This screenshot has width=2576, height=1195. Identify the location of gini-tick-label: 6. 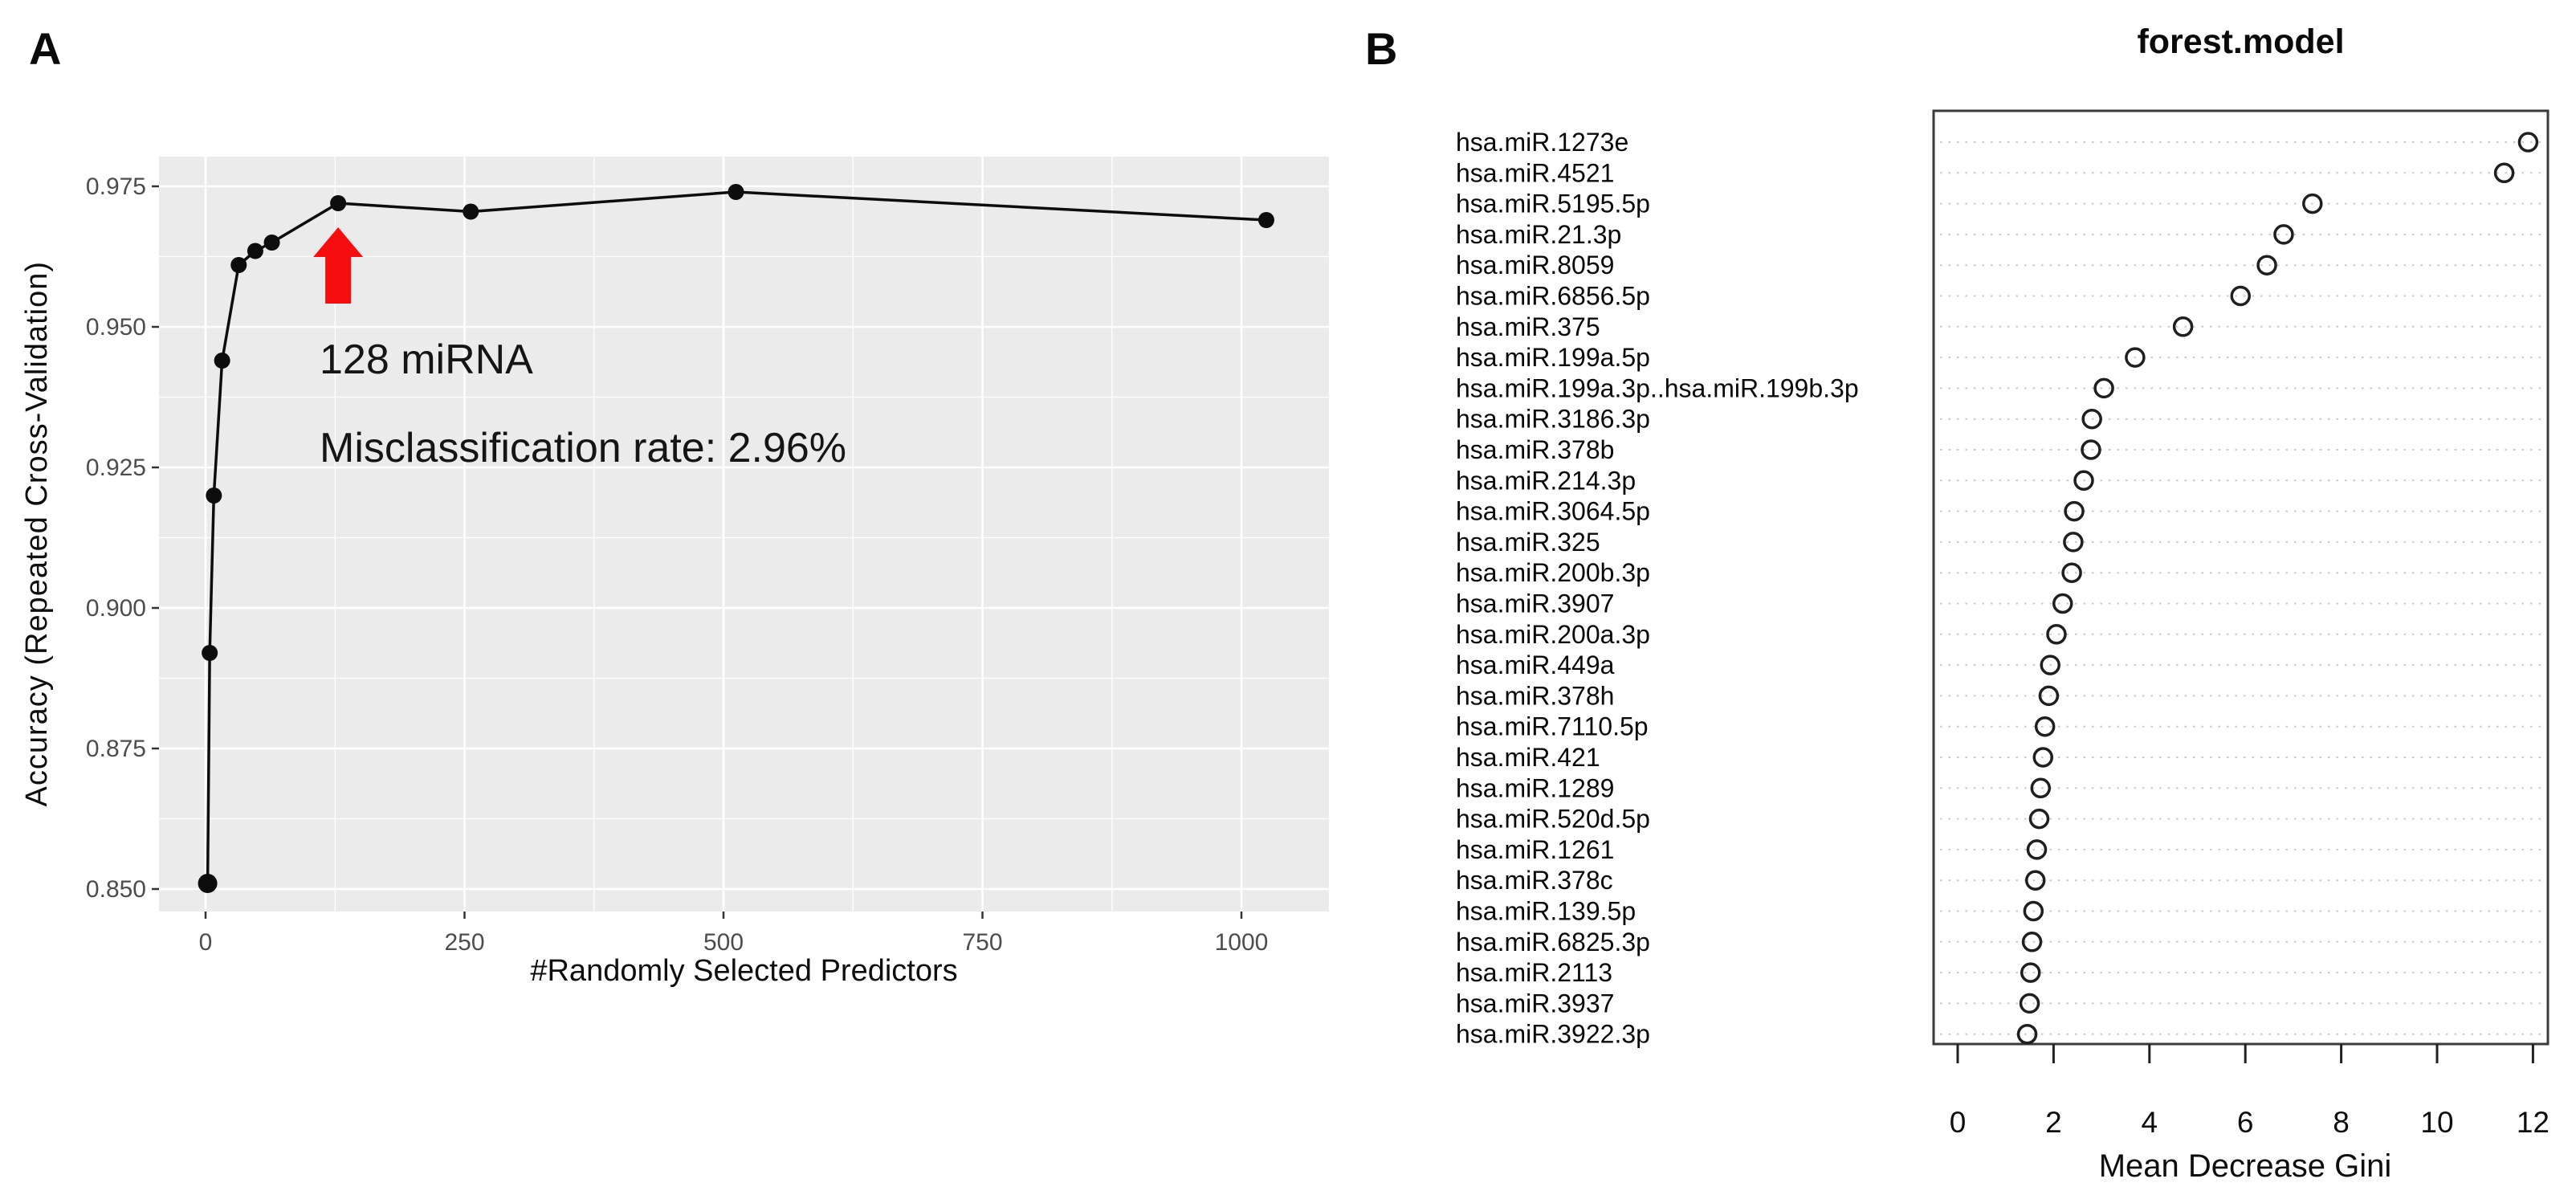
(2245, 1122).